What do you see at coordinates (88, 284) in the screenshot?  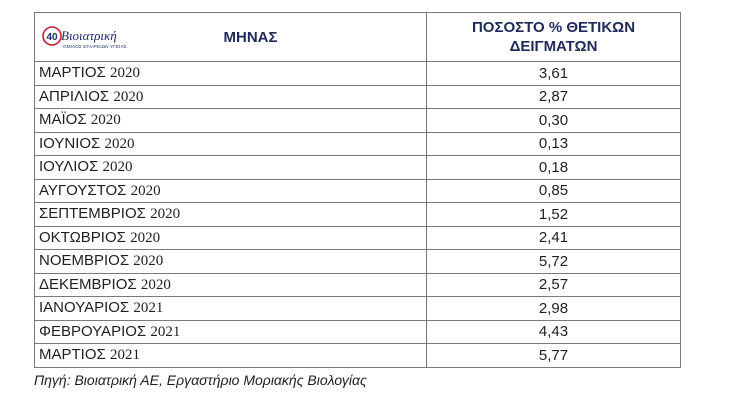 I see `month-name: ΔΕΚΕΜΒΡΙΟΣ` at bounding box center [88, 284].